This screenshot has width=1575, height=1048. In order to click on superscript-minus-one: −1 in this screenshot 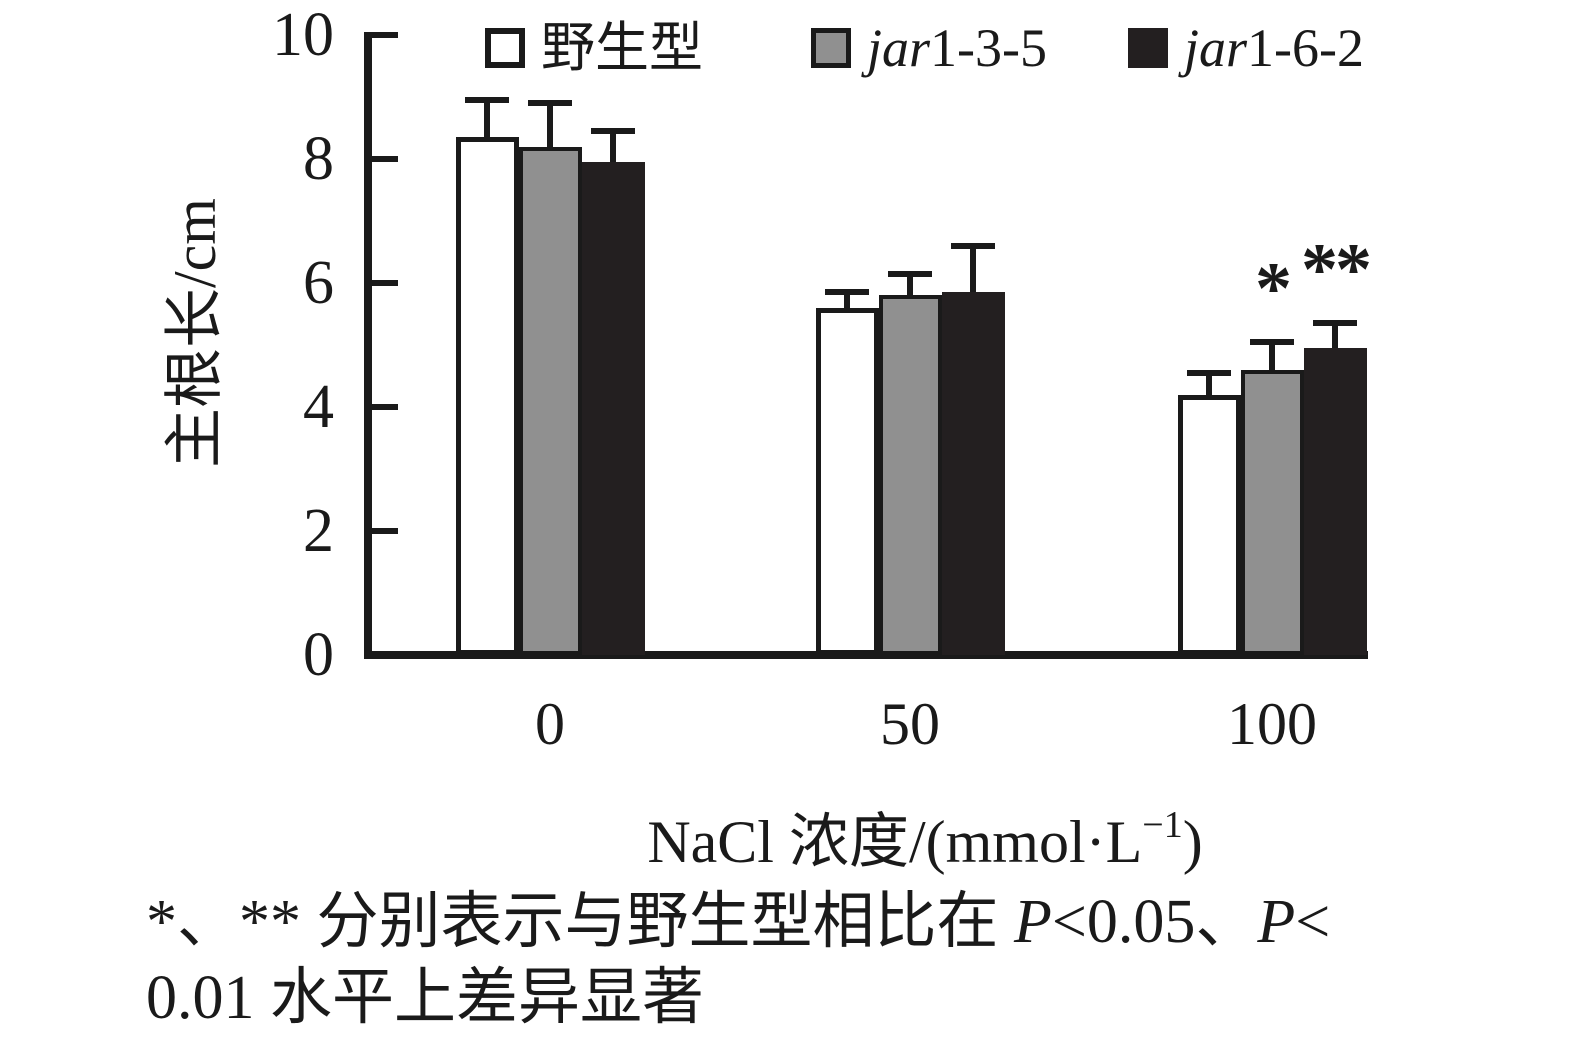, I will do `click(1162, 825)`.